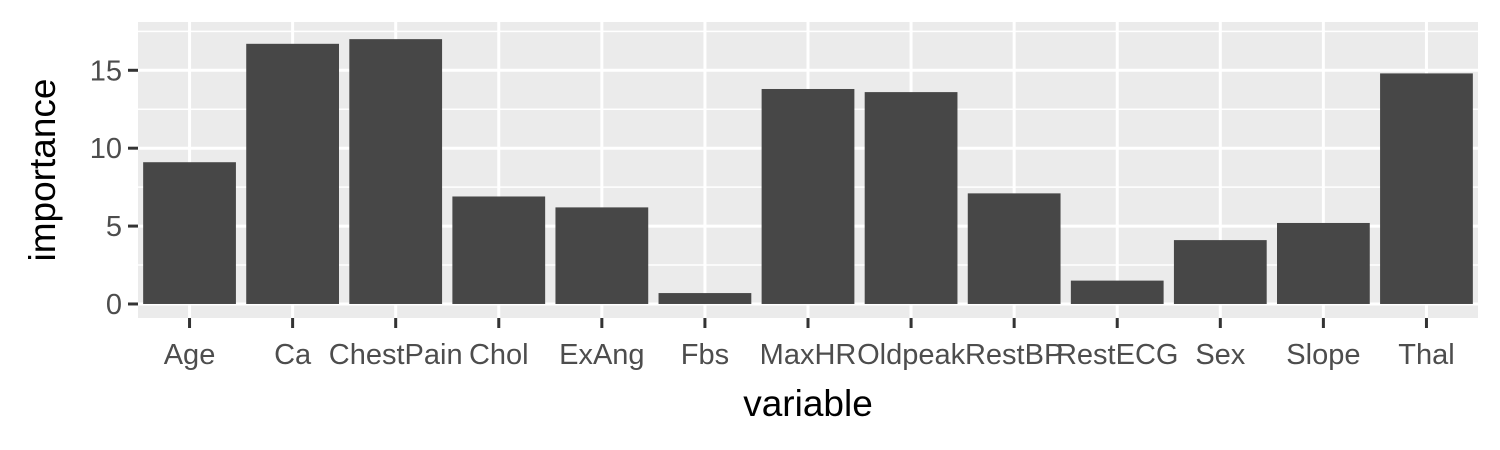  Describe the element at coordinates (106, 71) in the screenshot. I see `y-tick-label: 15` at that location.